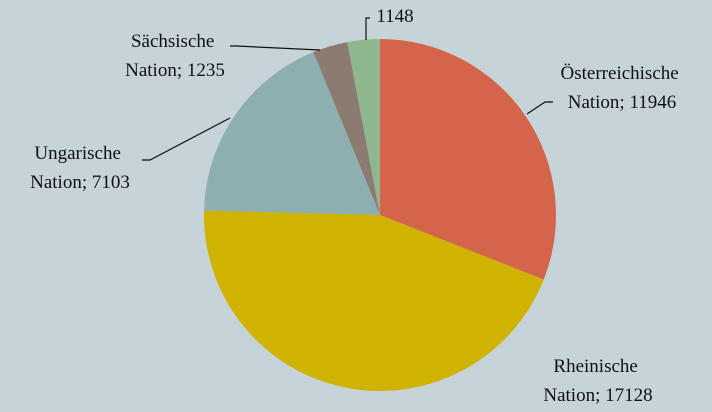  I want to click on data-label: Rheinische Nation; 17128, so click(597, 381).